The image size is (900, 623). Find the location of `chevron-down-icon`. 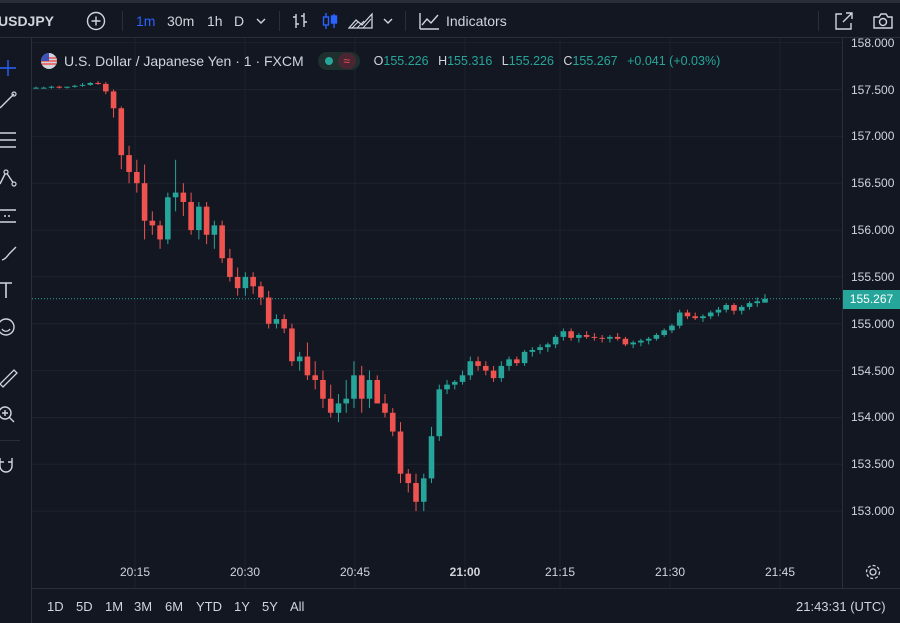

chevron-down-icon is located at coordinates (388, 21).